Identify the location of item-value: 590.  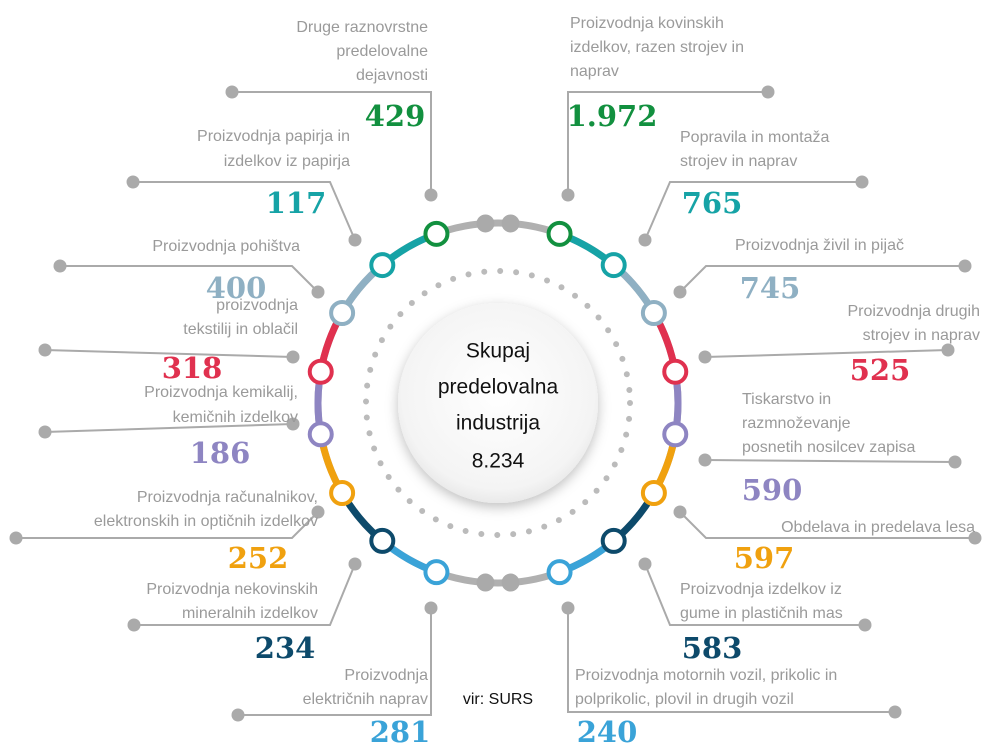
(772, 490).